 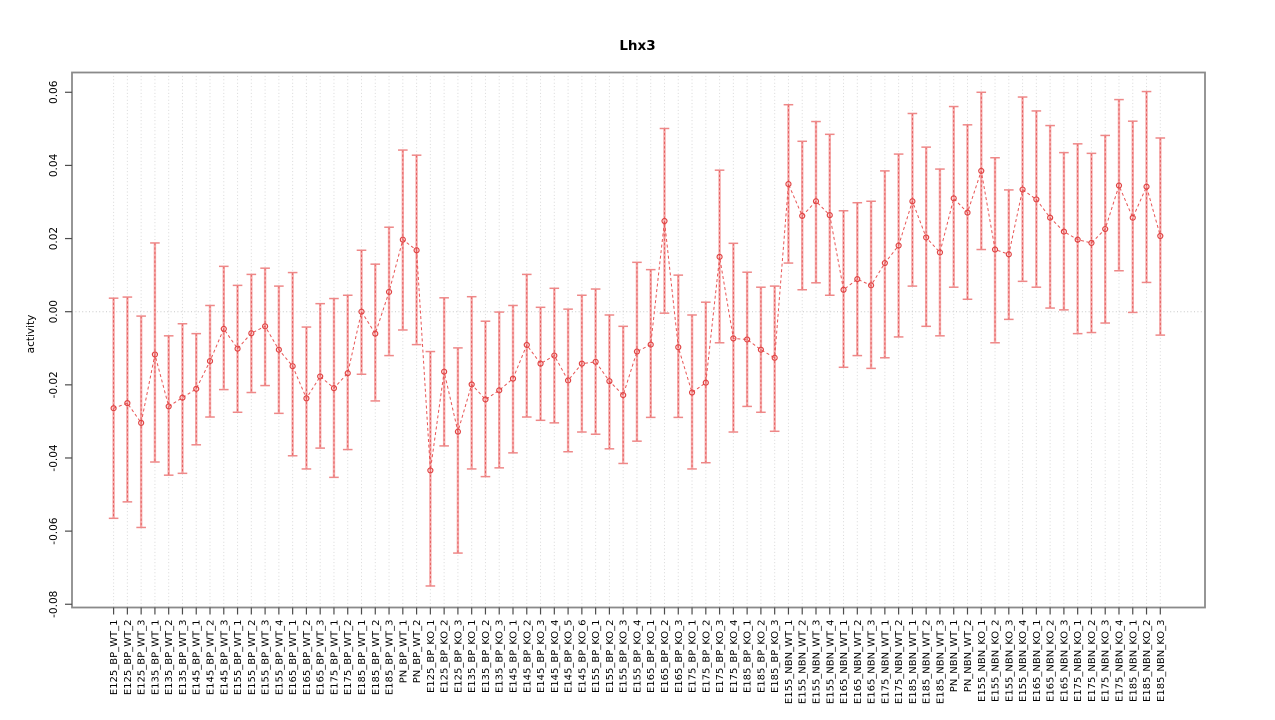 I want to click on svg-text: E125_BP_WT_1, so click(x=114, y=658).